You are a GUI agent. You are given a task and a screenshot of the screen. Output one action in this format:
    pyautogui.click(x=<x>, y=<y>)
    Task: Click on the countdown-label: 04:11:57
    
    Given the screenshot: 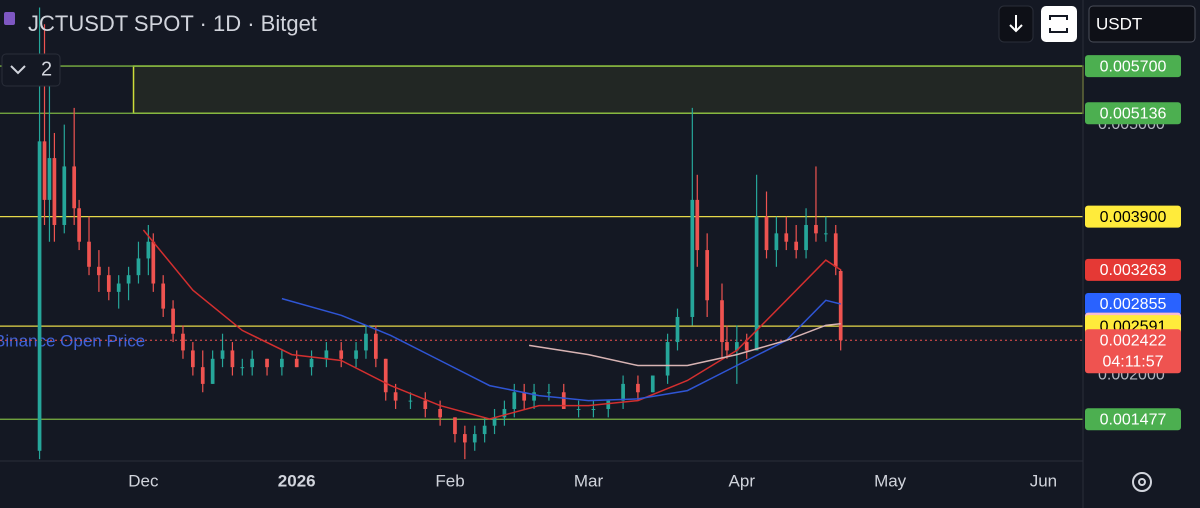 What is the action you would take?
    pyautogui.click(x=1132, y=361)
    